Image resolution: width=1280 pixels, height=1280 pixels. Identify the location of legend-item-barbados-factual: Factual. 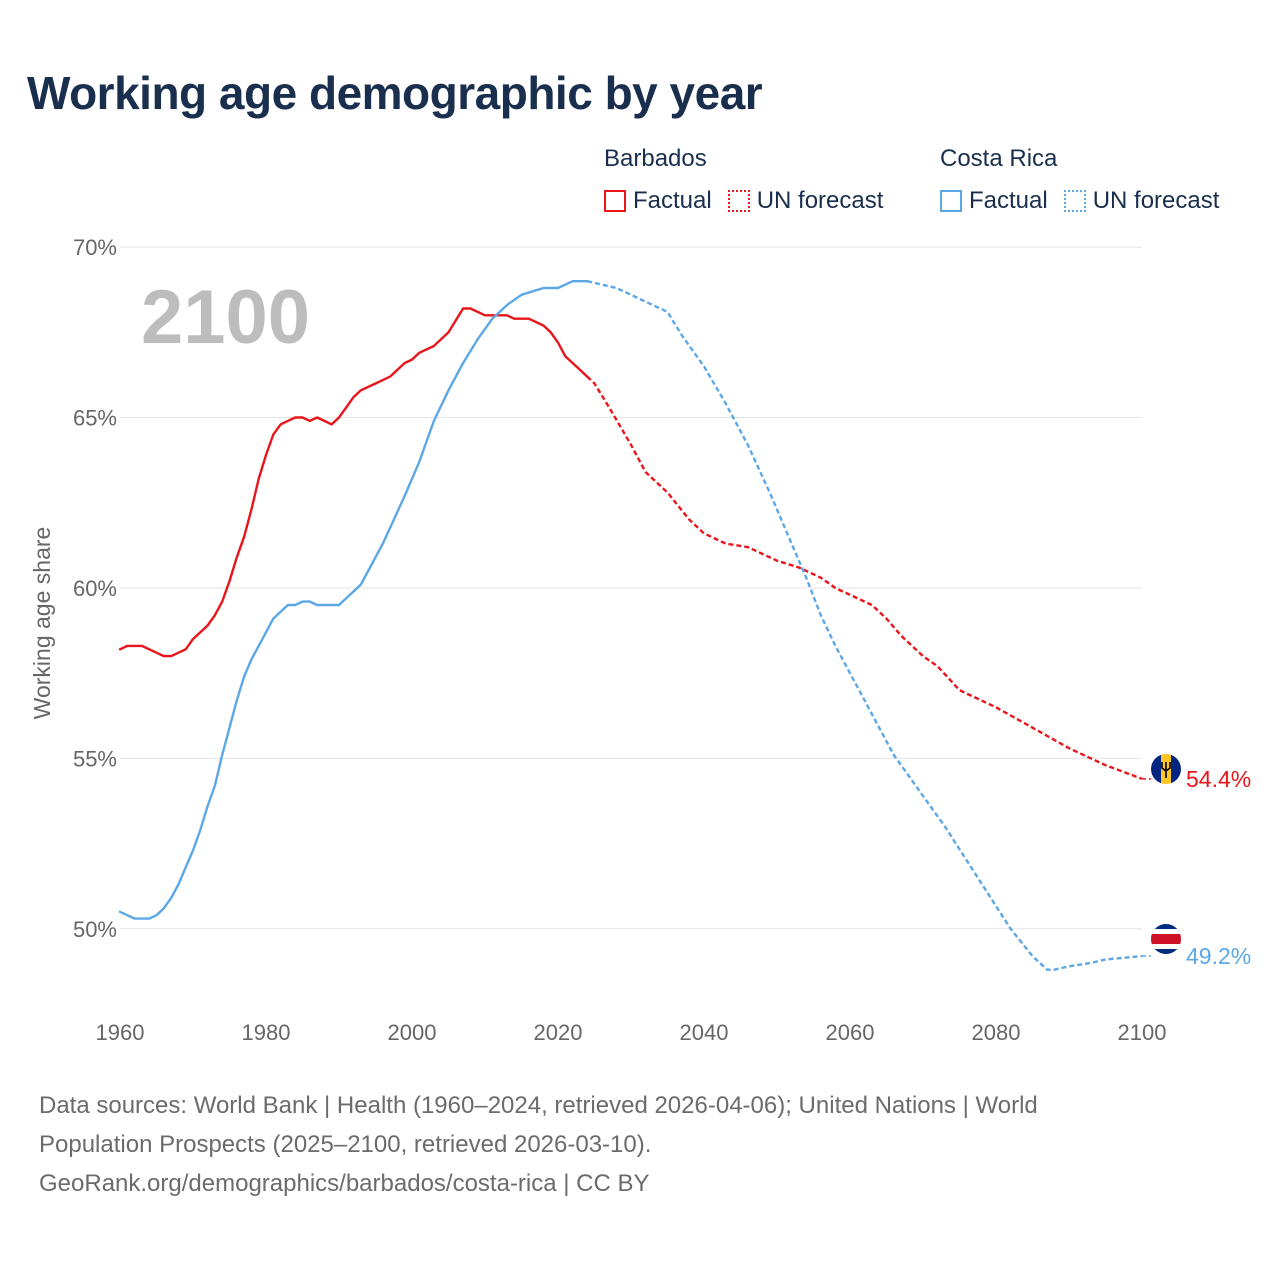
(658, 201).